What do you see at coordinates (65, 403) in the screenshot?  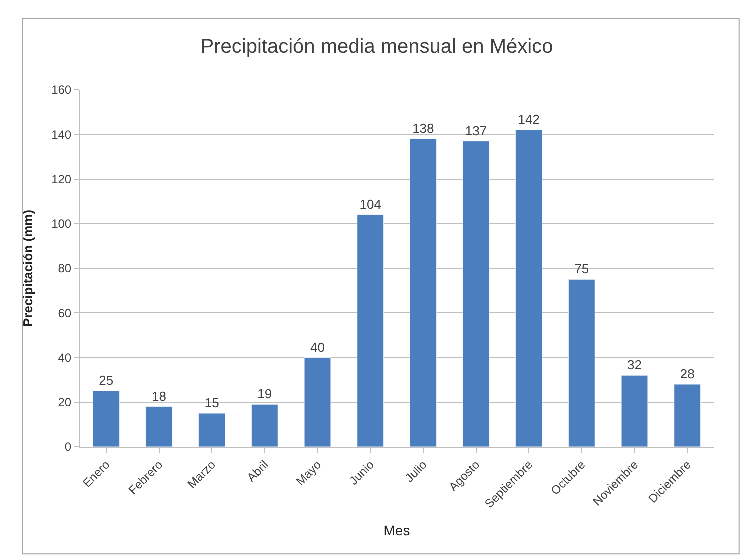 I see `y-tick-label: 20` at bounding box center [65, 403].